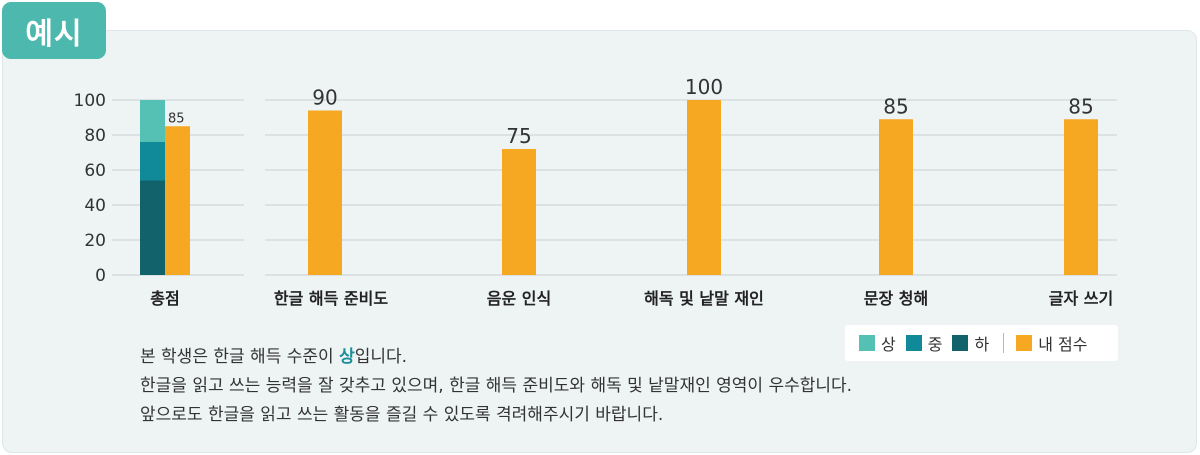 The image size is (1200, 455). What do you see at coordinates (95, 206) in the screenshot?
I see `y-tick-label: 40` at bounding box center [95, 206].